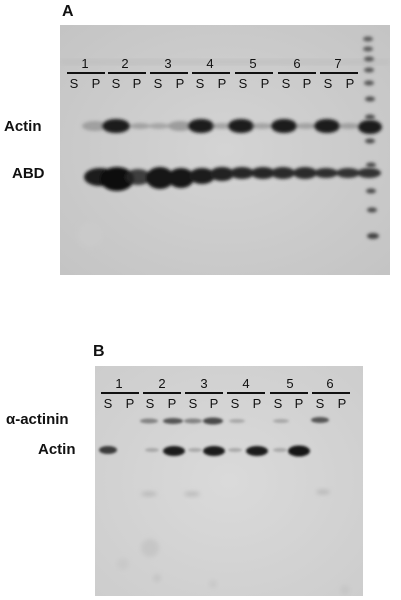  I want to click on panel-b-lane-number: 6, so click(329, 383).